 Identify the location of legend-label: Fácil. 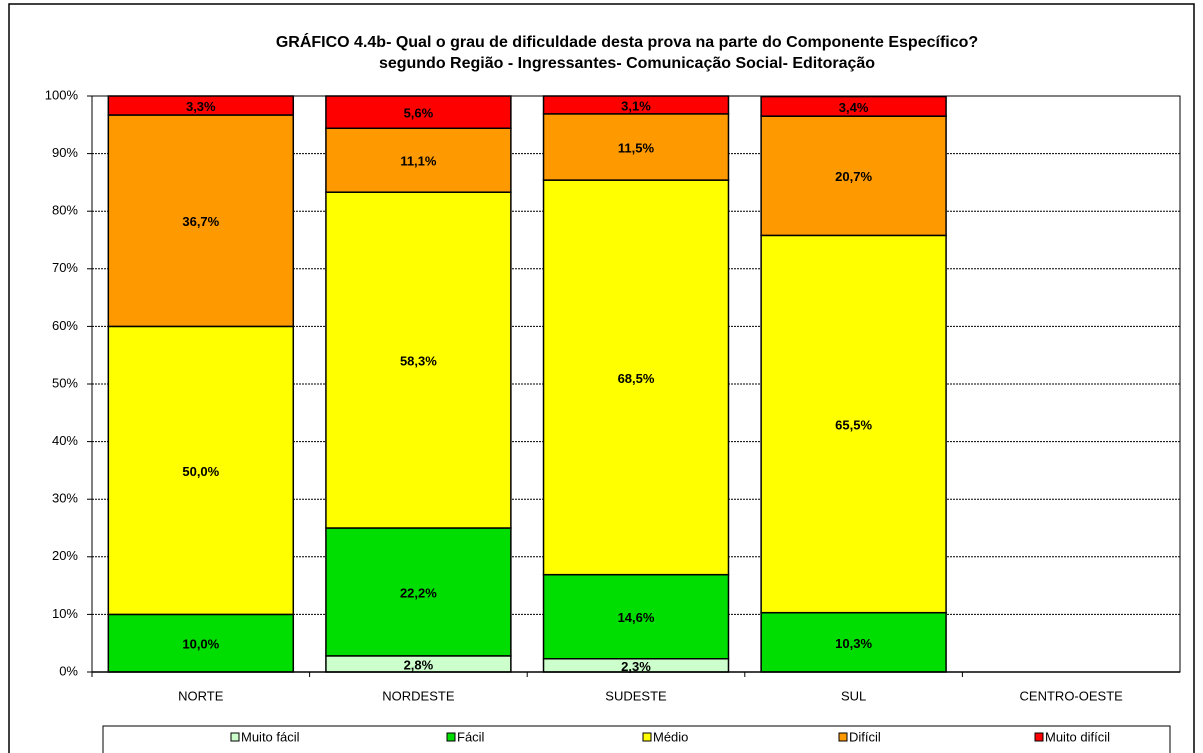
(471, 736).